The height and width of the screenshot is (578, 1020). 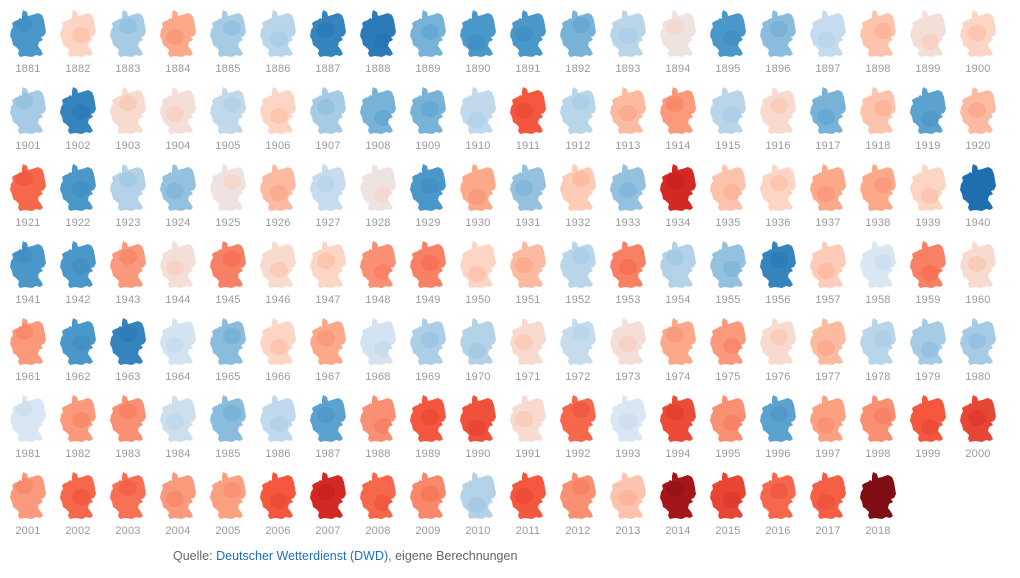 I want to click on year-label: 2004, so click(x=178, y=531).